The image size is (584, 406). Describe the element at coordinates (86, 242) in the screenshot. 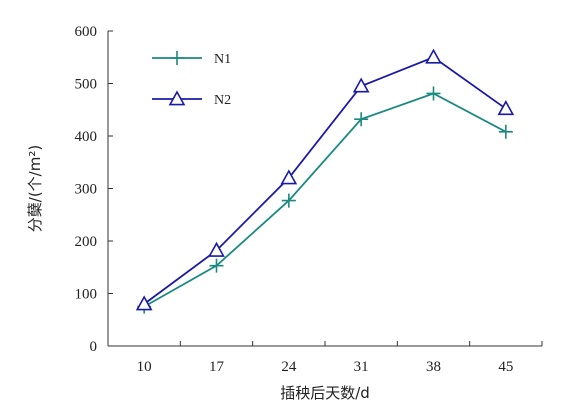

I see `y-tick-label: 200` at that location.